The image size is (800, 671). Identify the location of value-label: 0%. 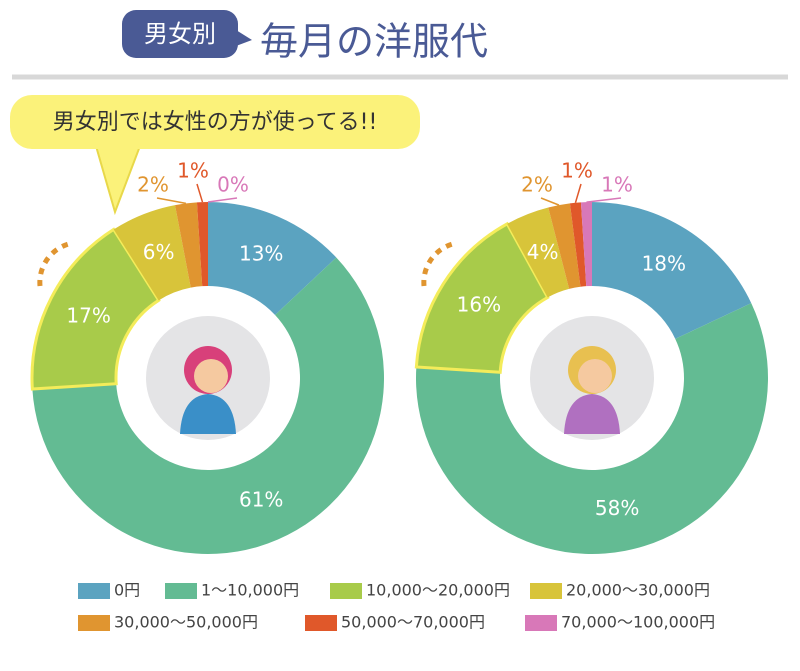
(233, 185).